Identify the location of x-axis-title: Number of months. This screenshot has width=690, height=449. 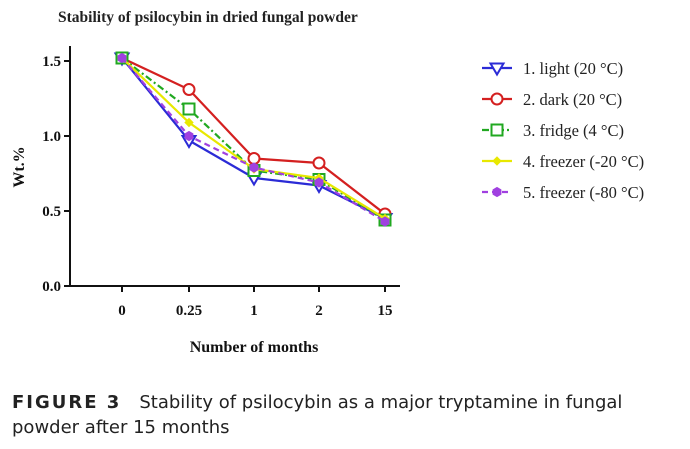
(254, 347).